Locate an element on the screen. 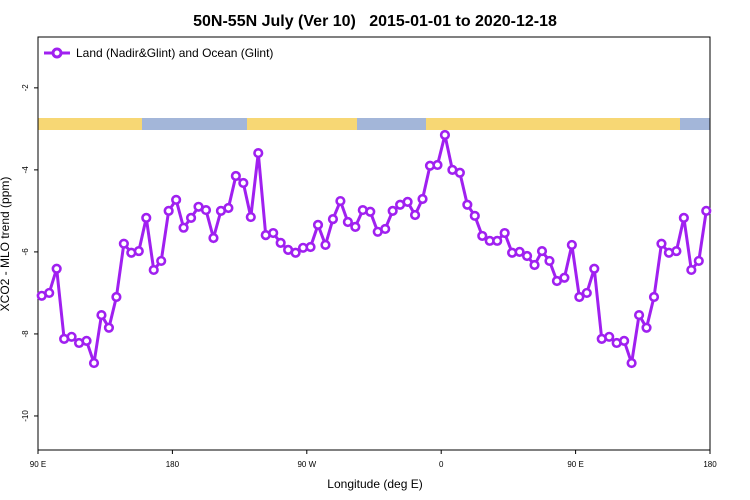  y-tick-label: -6 is located at coordinates (25, 252).